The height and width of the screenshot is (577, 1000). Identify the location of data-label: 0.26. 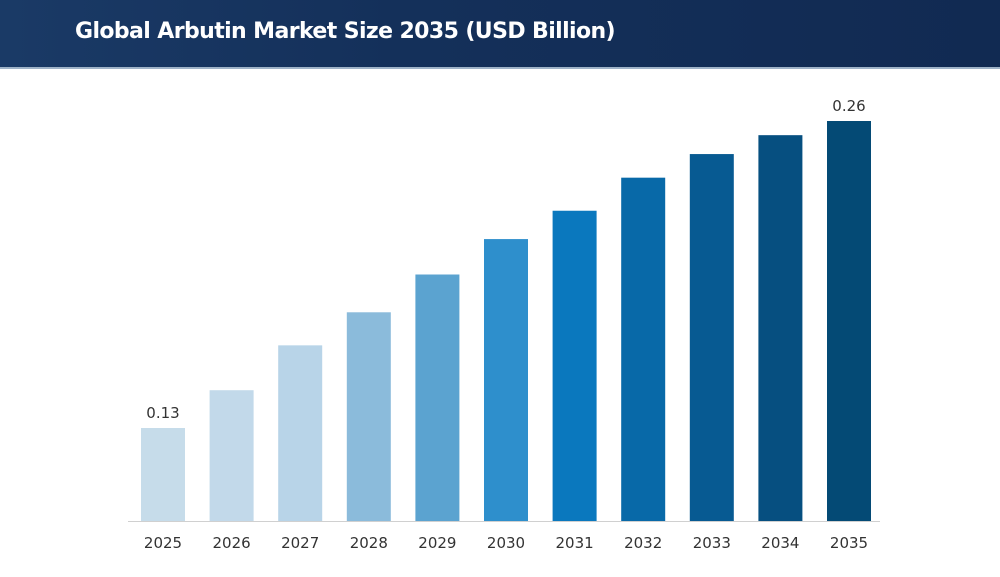
(848, 106).